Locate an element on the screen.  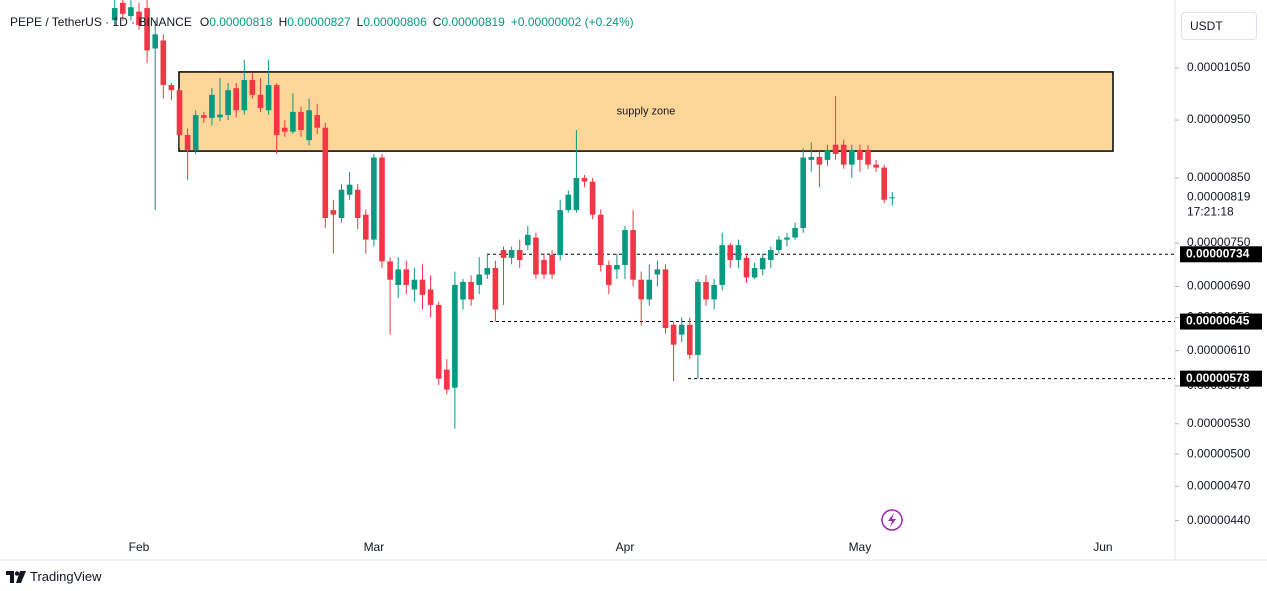
low-value: 0.00000806 is located at coordinates (395, 22).